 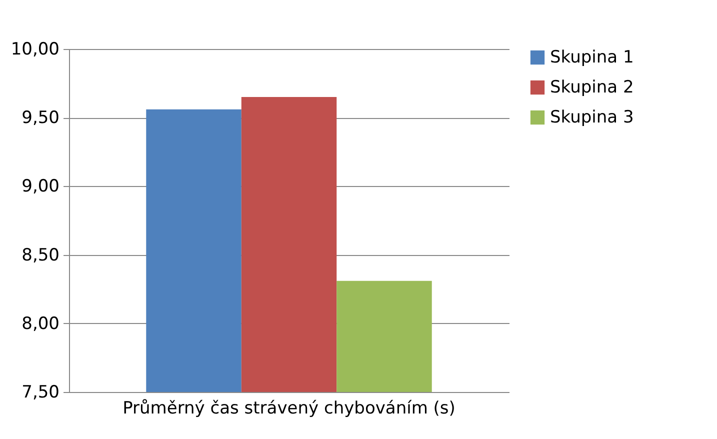 What do you see at coordinates (592, 58) in the screenshot?
I see `legend-label: Skupina 1` at bounding box center [592, 58].